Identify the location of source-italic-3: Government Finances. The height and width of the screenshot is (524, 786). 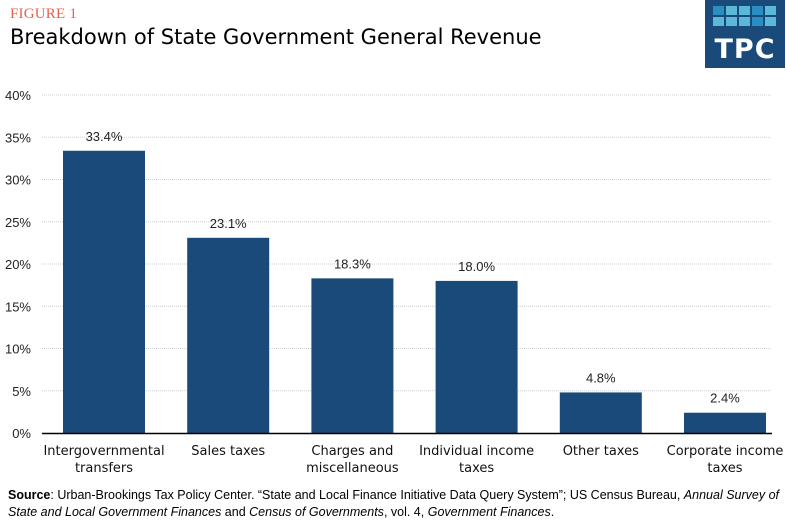
(489, 512).